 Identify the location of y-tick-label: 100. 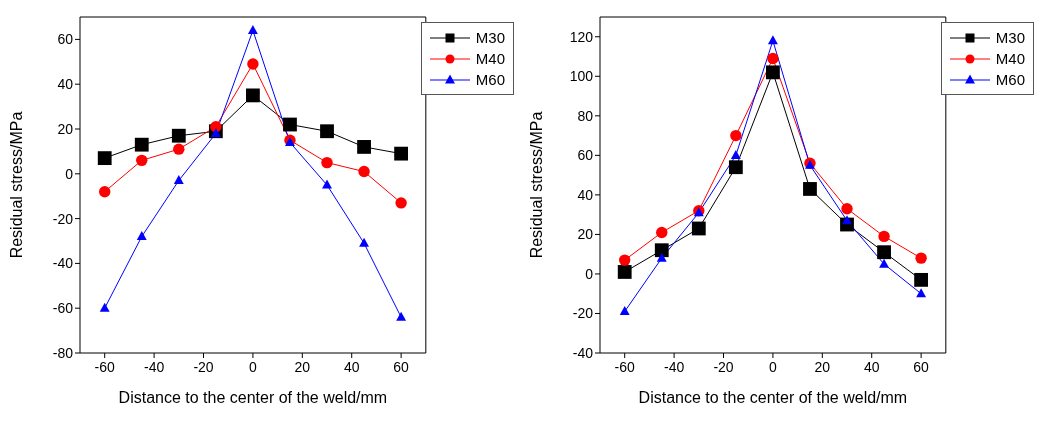
(581, 76).